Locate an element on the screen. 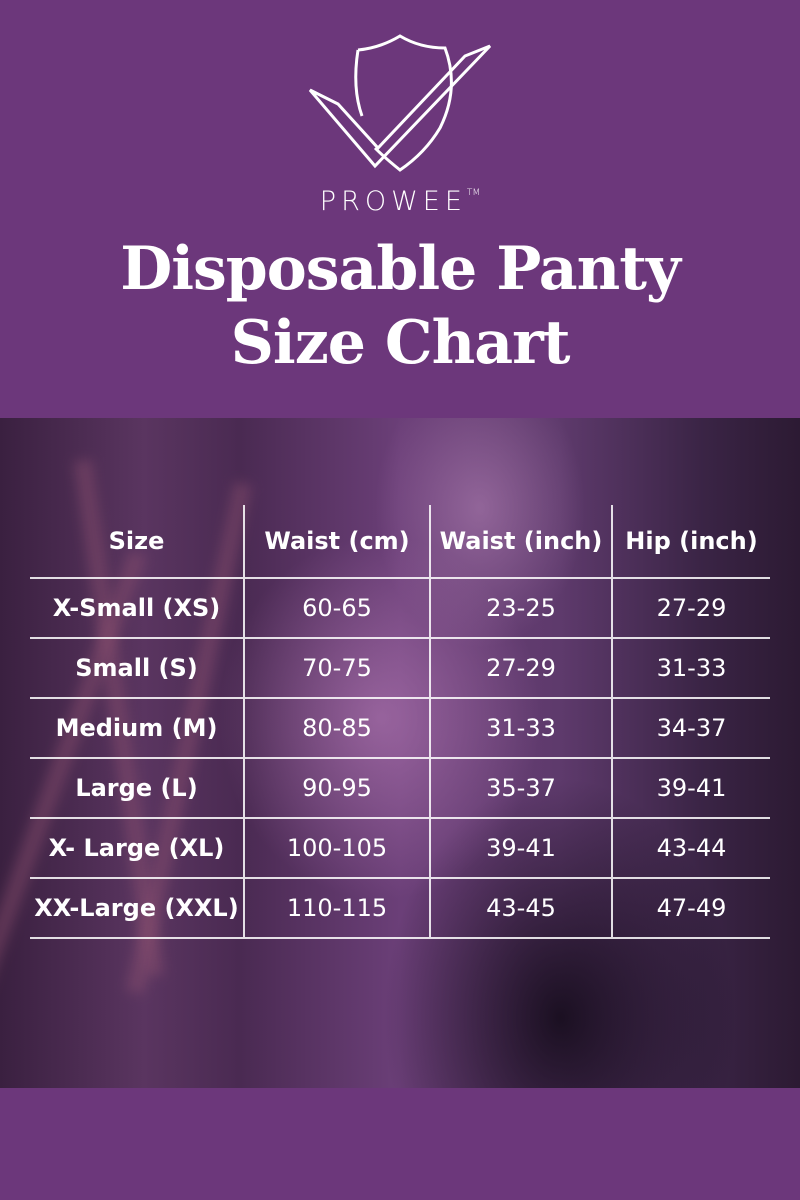 This screenshot has height=1200, width=800. header-hip-inch: Hip (inch) is located at coordinates (690, 541).